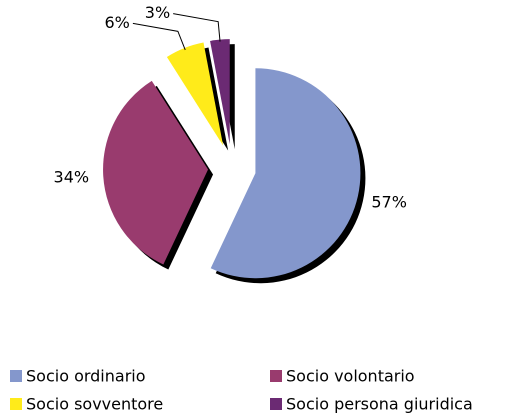 Image resolution: width=511 pixels, height=414 pixels. Describe the element at coordinates (157, 12) in the screenshot. I see `data-label: 3%` at that location.